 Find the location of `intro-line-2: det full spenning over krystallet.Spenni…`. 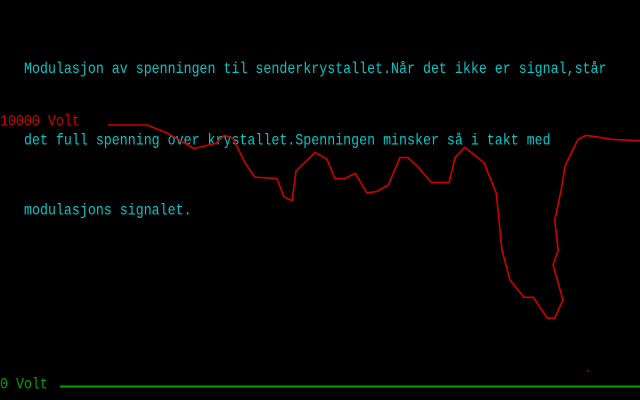

intro-line-2: det full spenning over krystallet.Spenni… is located at coordinates (287, 140).